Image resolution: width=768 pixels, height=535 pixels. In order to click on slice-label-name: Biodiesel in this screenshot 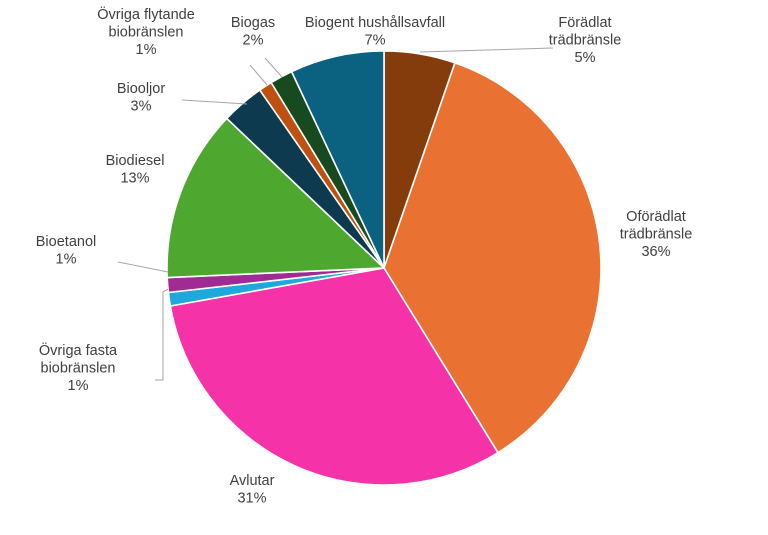, I will do `click(135, 161)`.